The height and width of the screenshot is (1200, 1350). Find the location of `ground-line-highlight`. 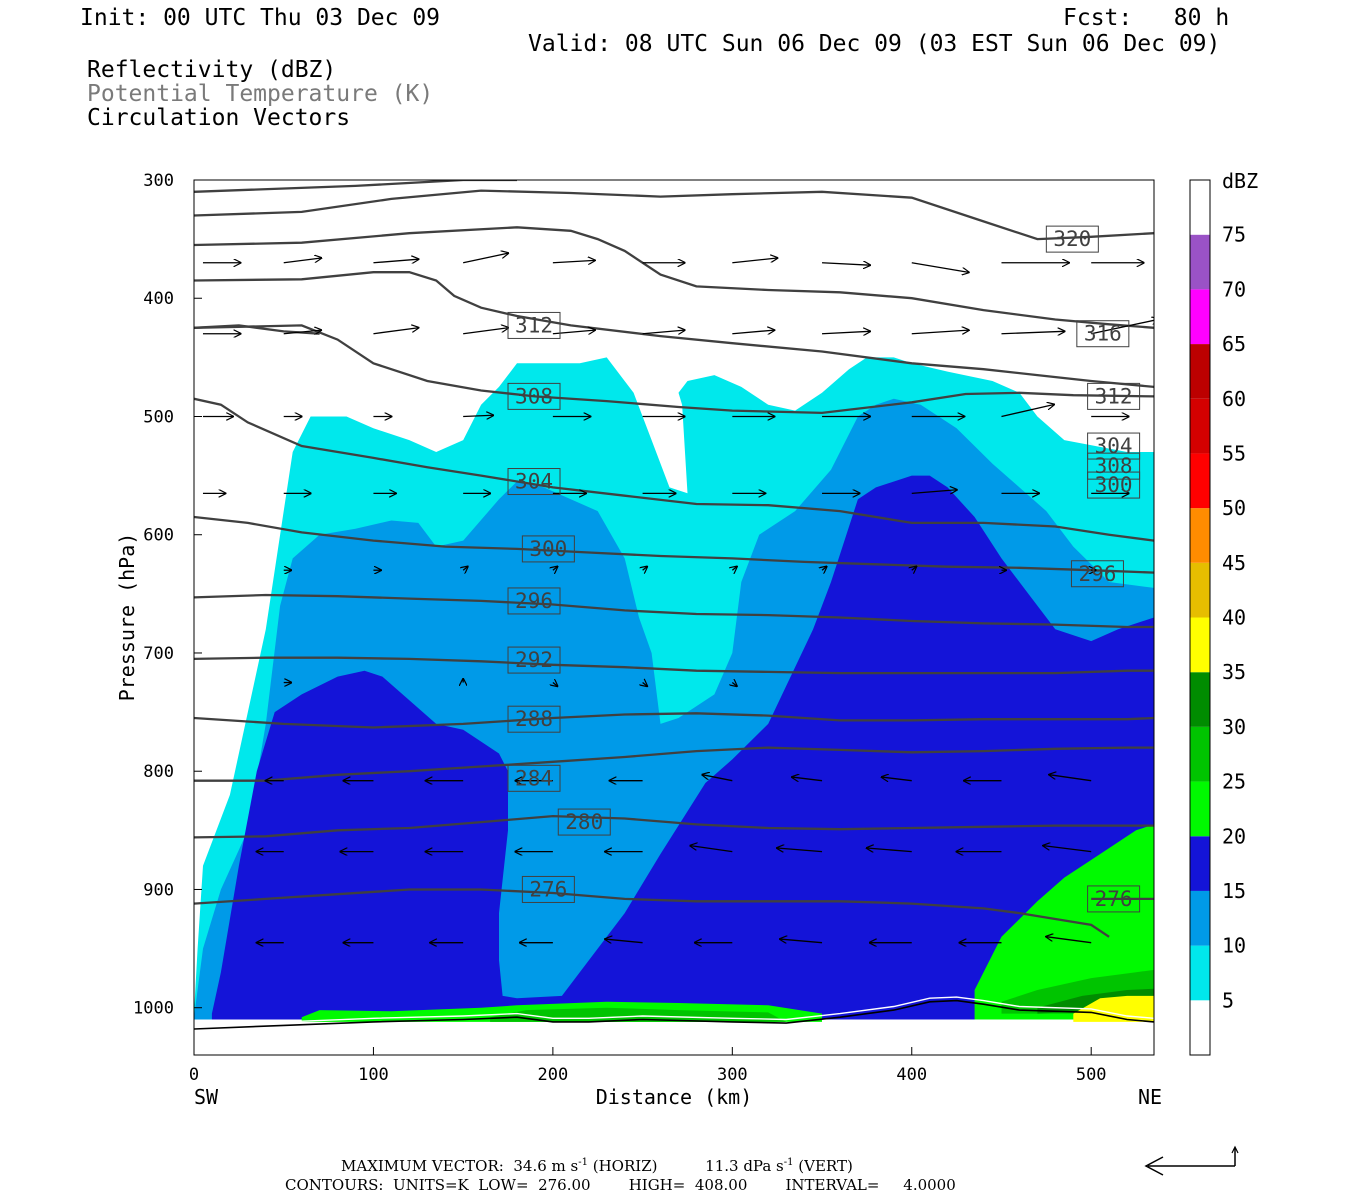

ground-line-highlight is located at coordinates (674, 1011).